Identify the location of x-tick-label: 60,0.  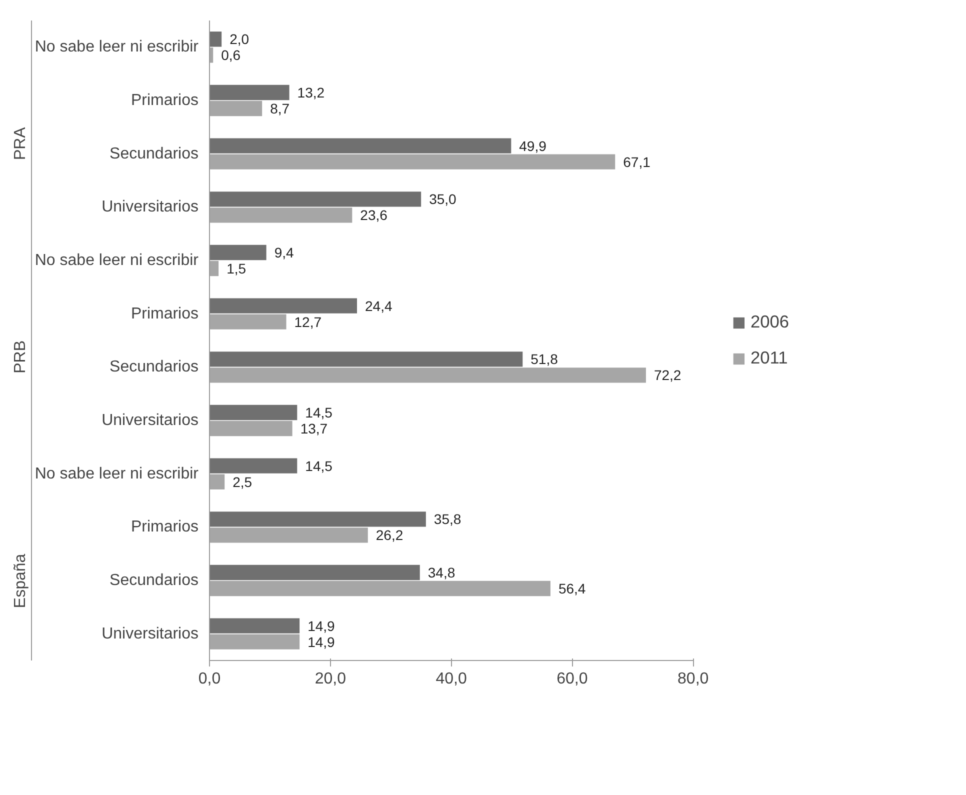
(572, 679).